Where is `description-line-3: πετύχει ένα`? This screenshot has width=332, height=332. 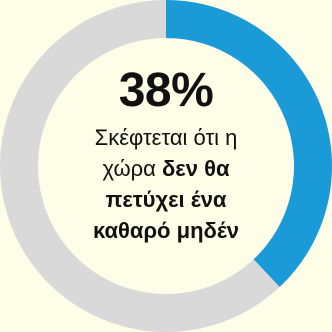
description-line-3: πετύχει ένα is located at coordinates (166, 199).